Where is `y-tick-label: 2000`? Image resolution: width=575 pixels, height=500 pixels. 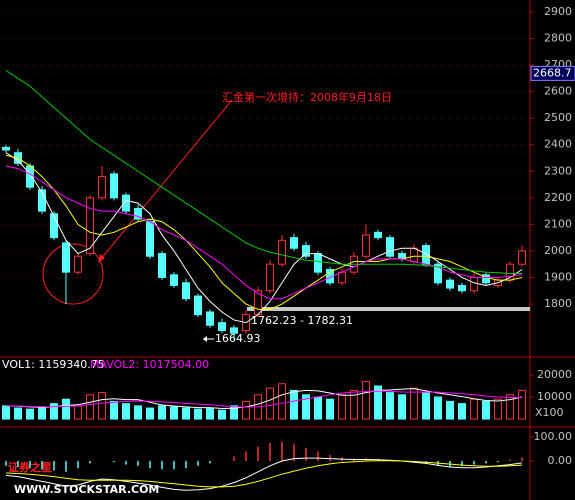
y-tick-label: 2000 is located at coordinates (558, 250).